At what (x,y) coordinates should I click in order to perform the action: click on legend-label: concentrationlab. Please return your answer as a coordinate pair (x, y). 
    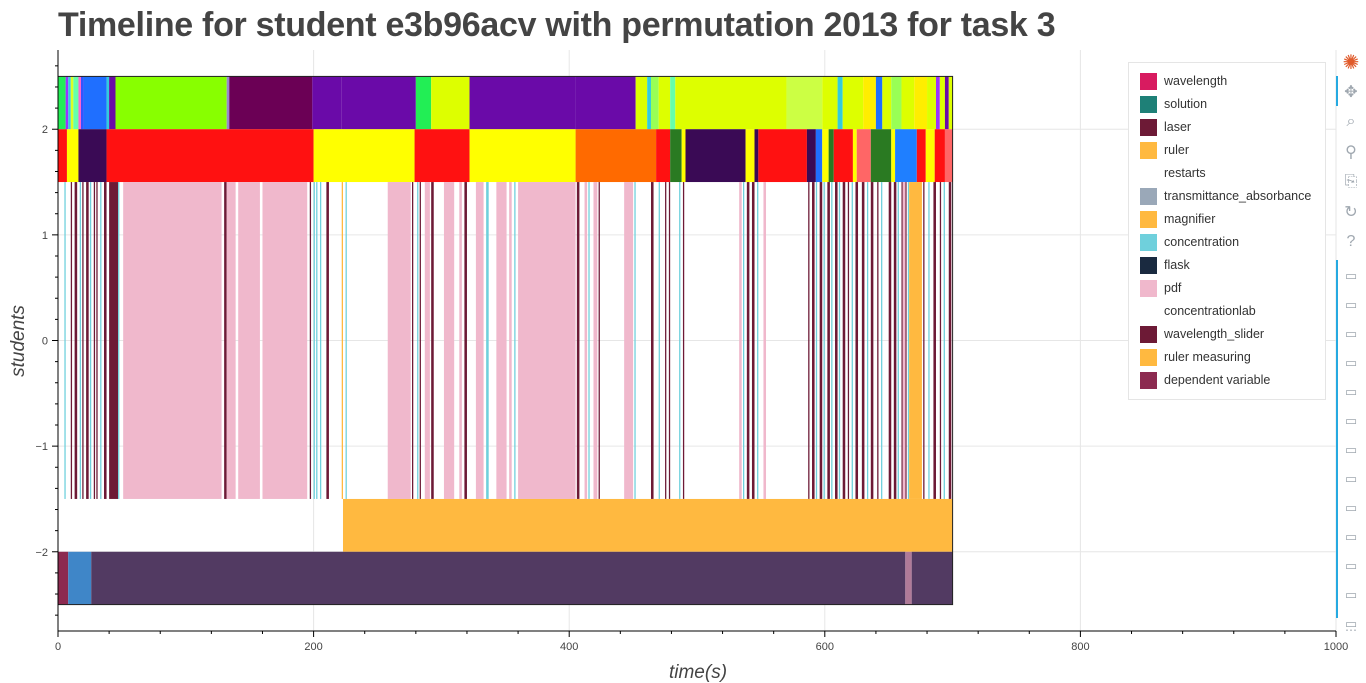
    Looking at the image, I should click on (1210, 311).